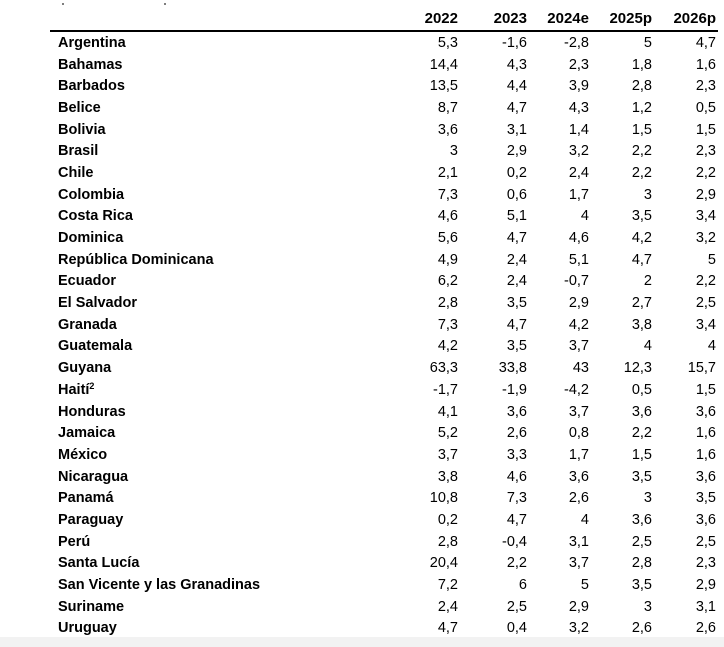 This screenshot has height=647, width=724. I want to click on country-name: Barbados, so click(91, 86).